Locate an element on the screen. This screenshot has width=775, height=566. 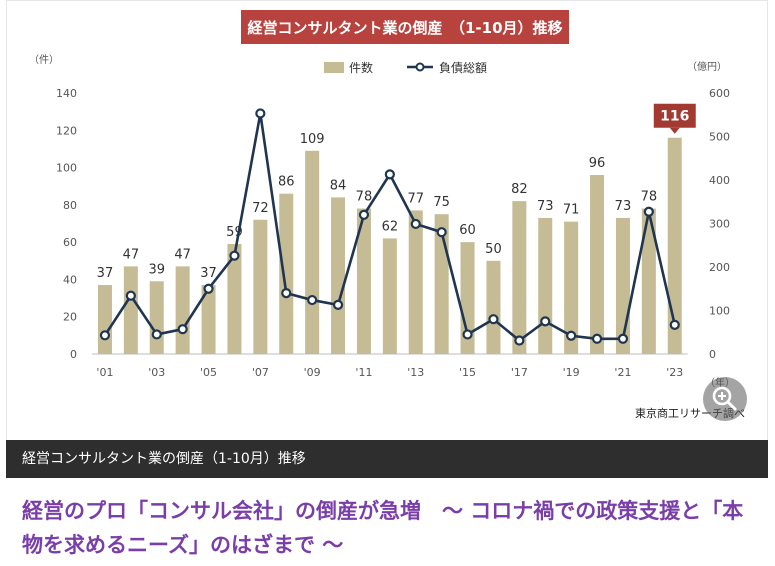
bar-value-label: 86 is located at coordinates (286, 182).